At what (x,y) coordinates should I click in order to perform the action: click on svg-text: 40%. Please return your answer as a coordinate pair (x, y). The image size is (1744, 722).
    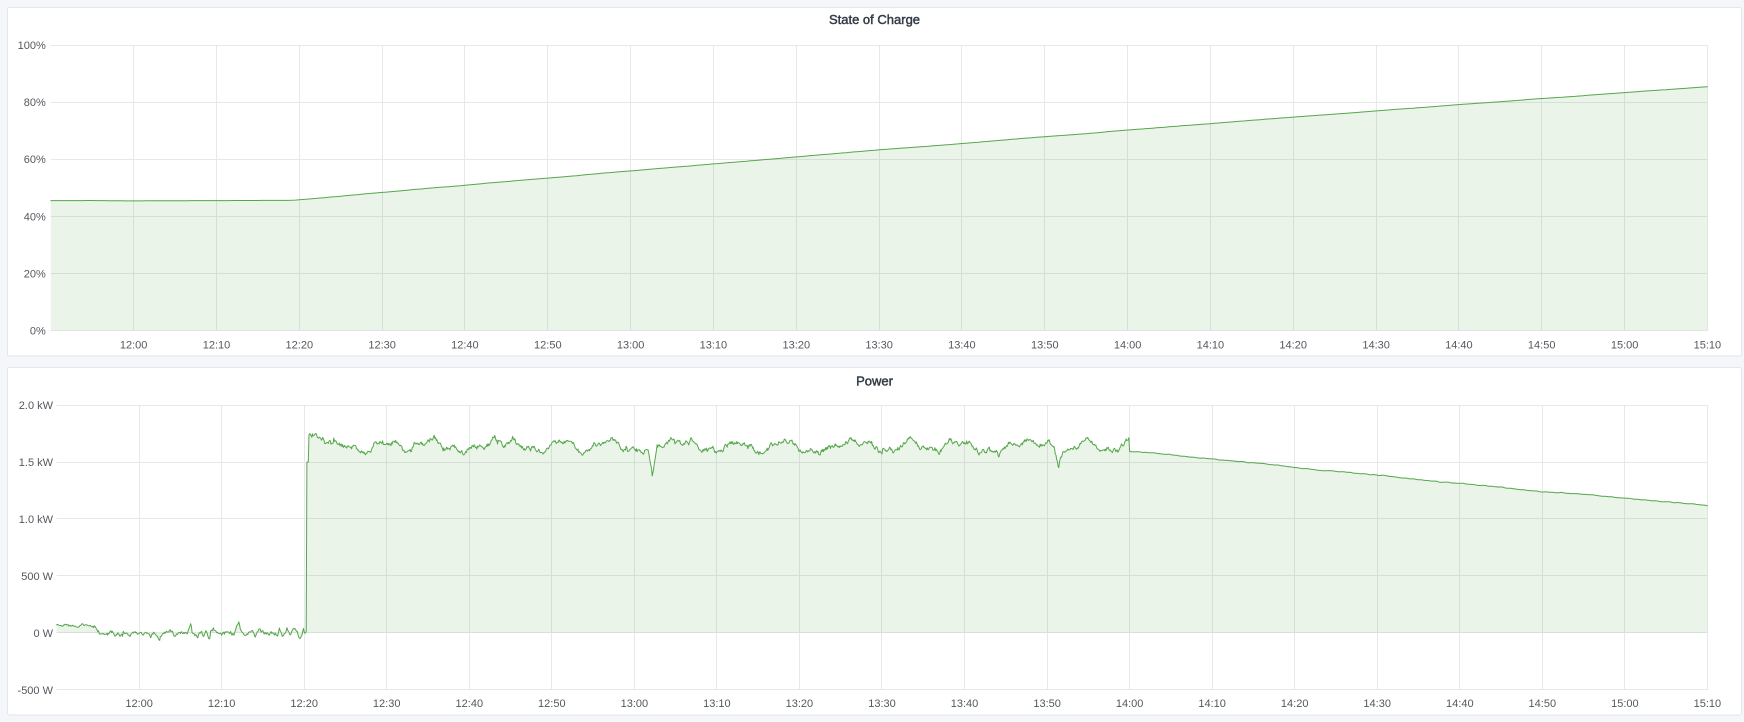
    Looking at the image, I should click on (35, 217).